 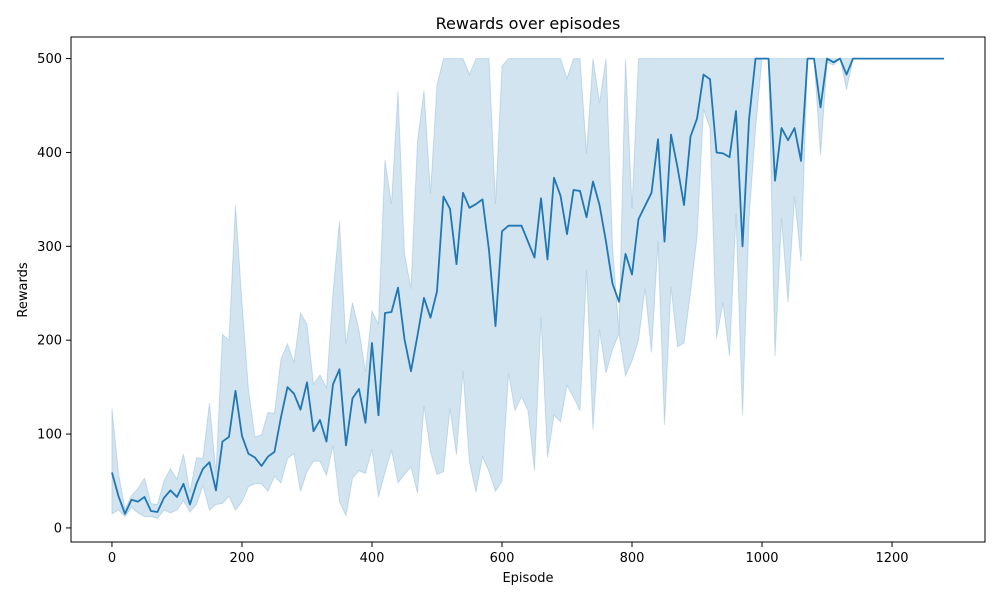 What do you see at coordinates (49, 341) in the screenshot?
I see `y-tick-label: 200` at bounding box center [49, 341].